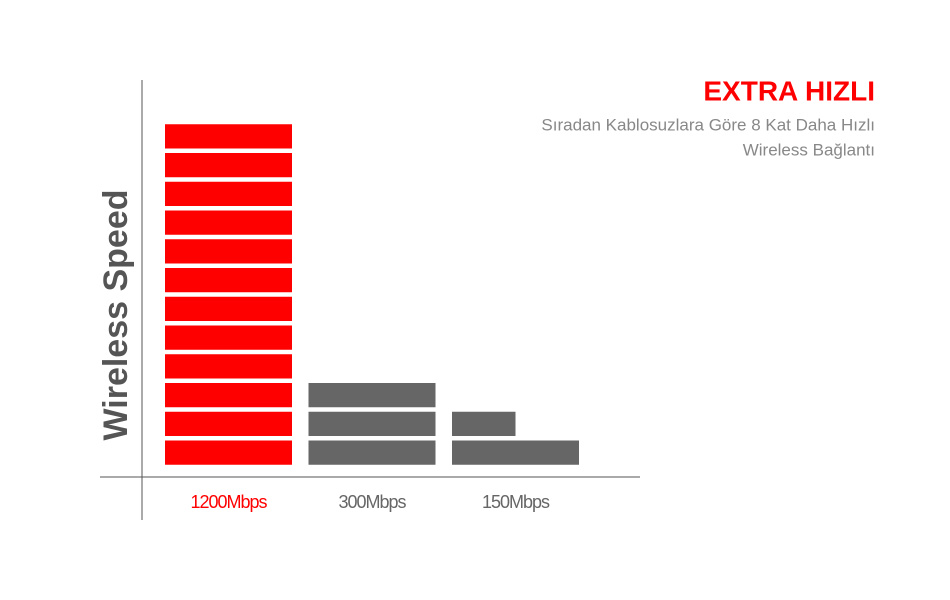  Describe the element at coordinates (116, 314) in the screenshot. I see `y-axis-label: Wireless Speed` at that location.